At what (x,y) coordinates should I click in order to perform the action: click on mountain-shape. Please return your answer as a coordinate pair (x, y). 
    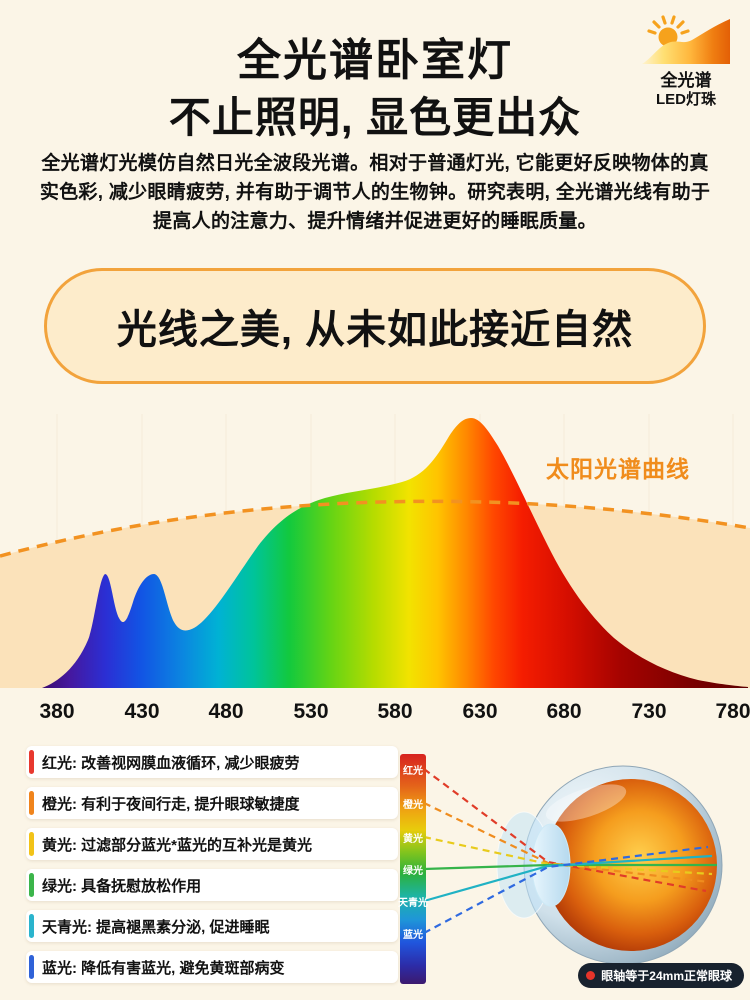
    Looking at the image, I should click on (686, 41).